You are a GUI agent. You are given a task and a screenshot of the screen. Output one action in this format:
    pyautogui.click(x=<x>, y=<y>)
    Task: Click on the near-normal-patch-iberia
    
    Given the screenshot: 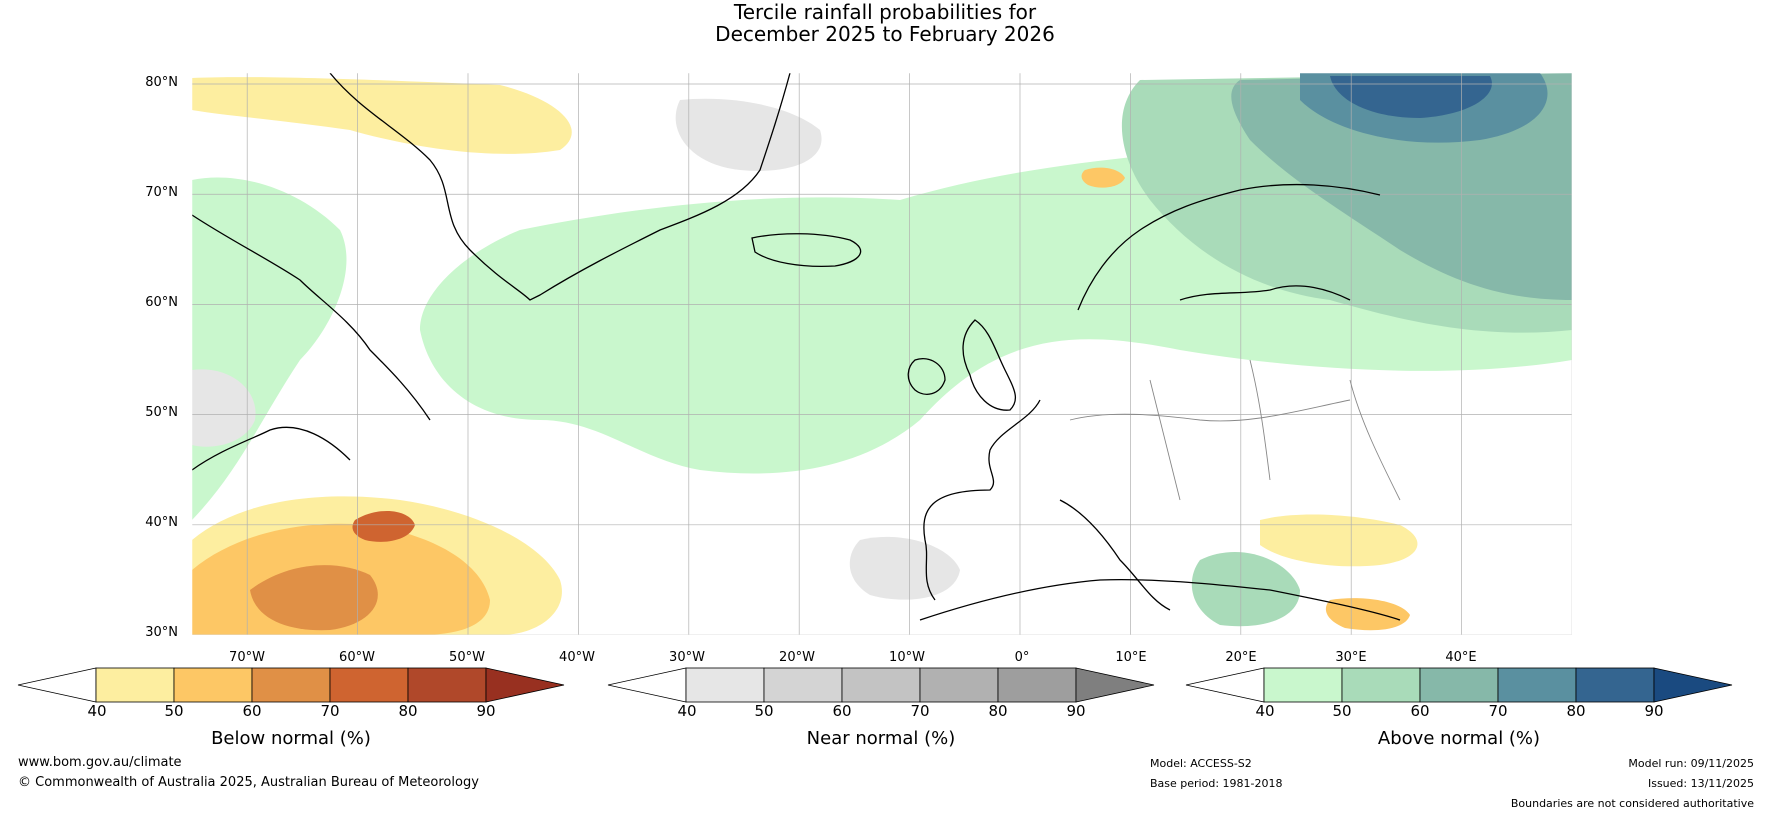 What is the action you would take?
    pyautogui.click(x=904, y=568)
    